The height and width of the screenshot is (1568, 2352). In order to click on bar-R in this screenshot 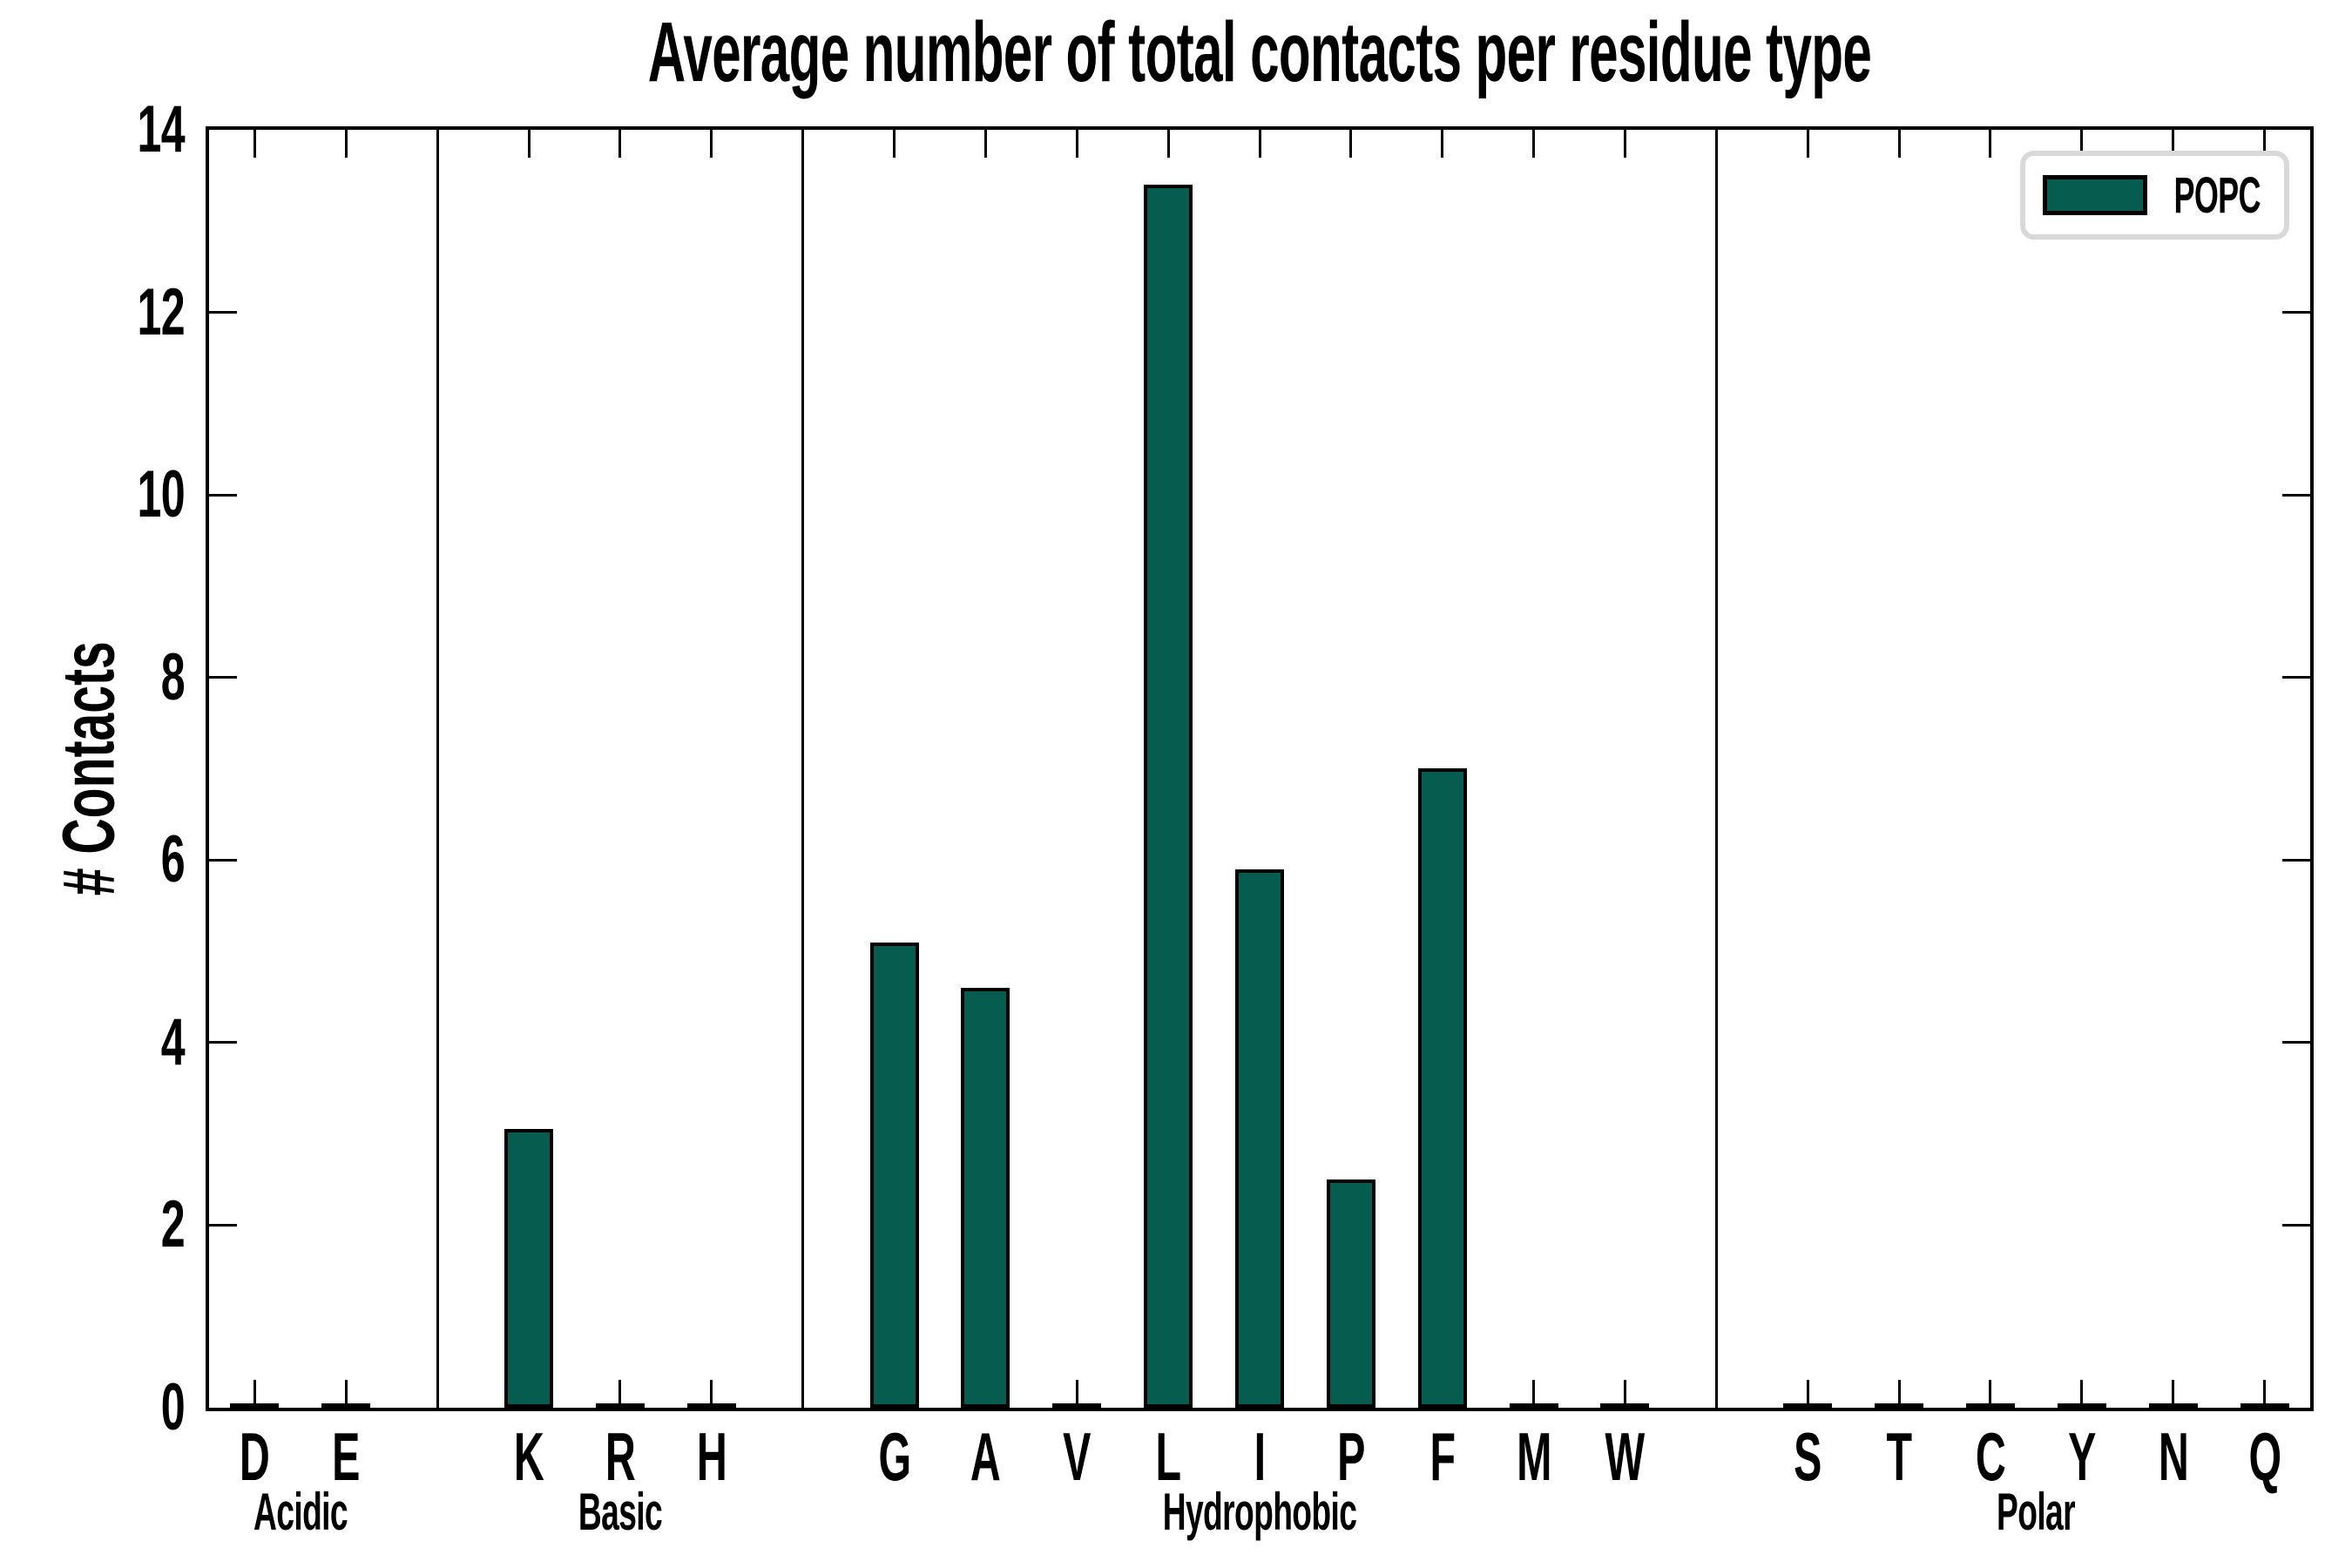, I will do `click(620, 1405)`.